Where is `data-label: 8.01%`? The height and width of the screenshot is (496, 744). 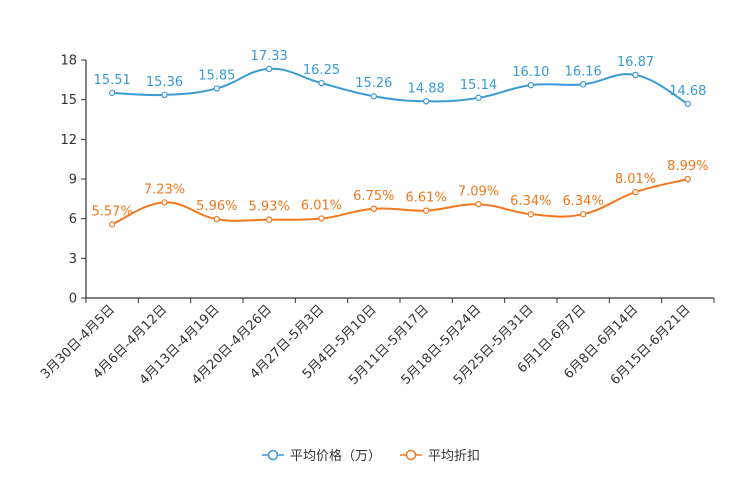 data-label: 8.01% is located at coordinates (635, 179).